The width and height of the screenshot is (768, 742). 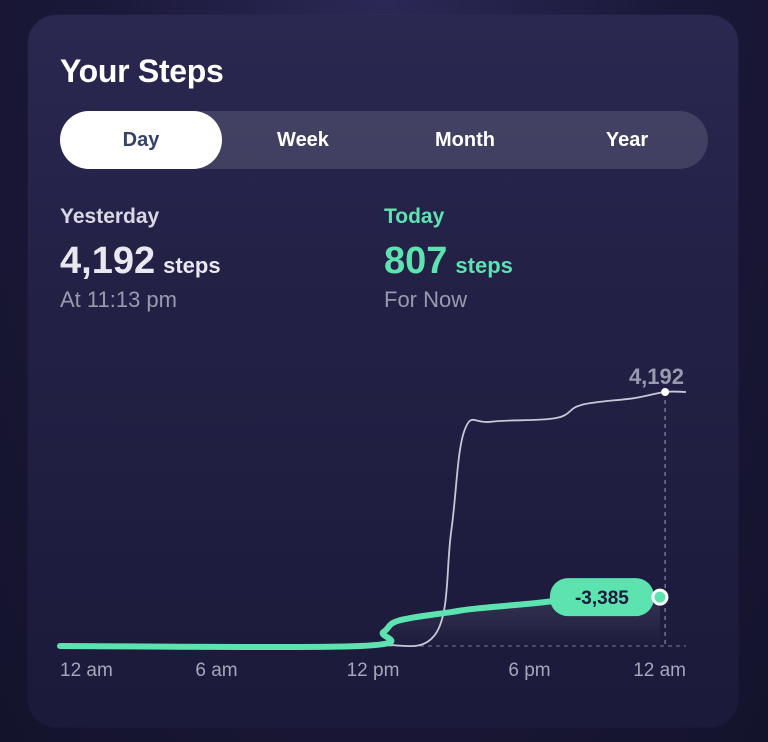 I want to click on x-tick-label: 6 am, so click(x=216, y=670).